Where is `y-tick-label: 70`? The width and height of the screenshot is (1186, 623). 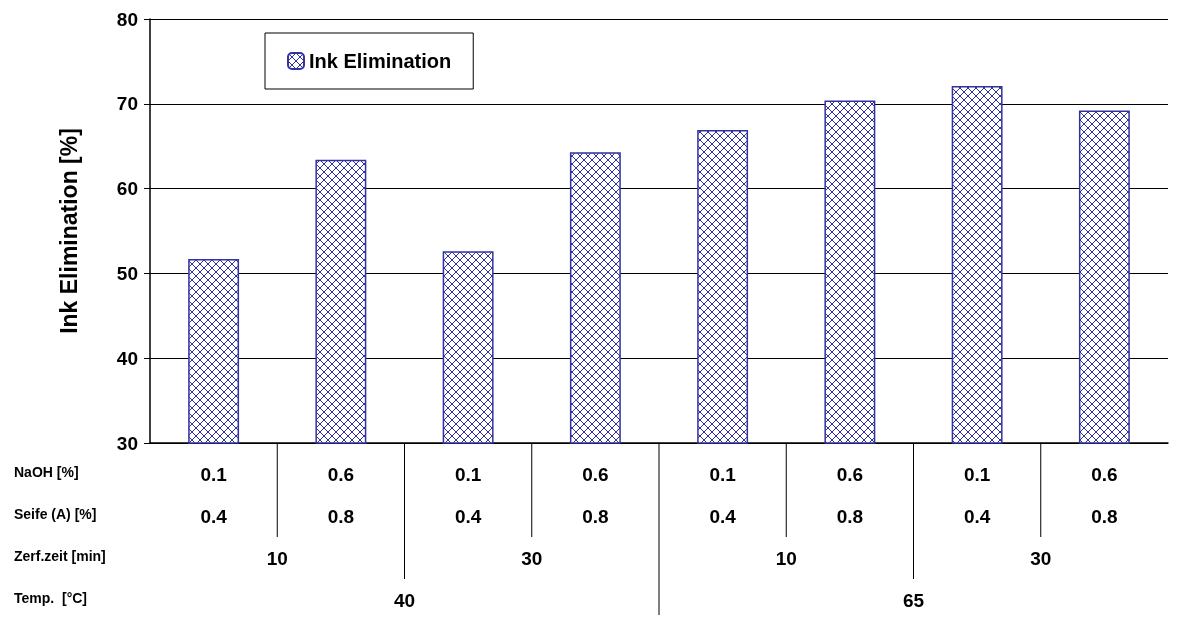
y-tick-label: 70 is located at coordinates (127, 104).